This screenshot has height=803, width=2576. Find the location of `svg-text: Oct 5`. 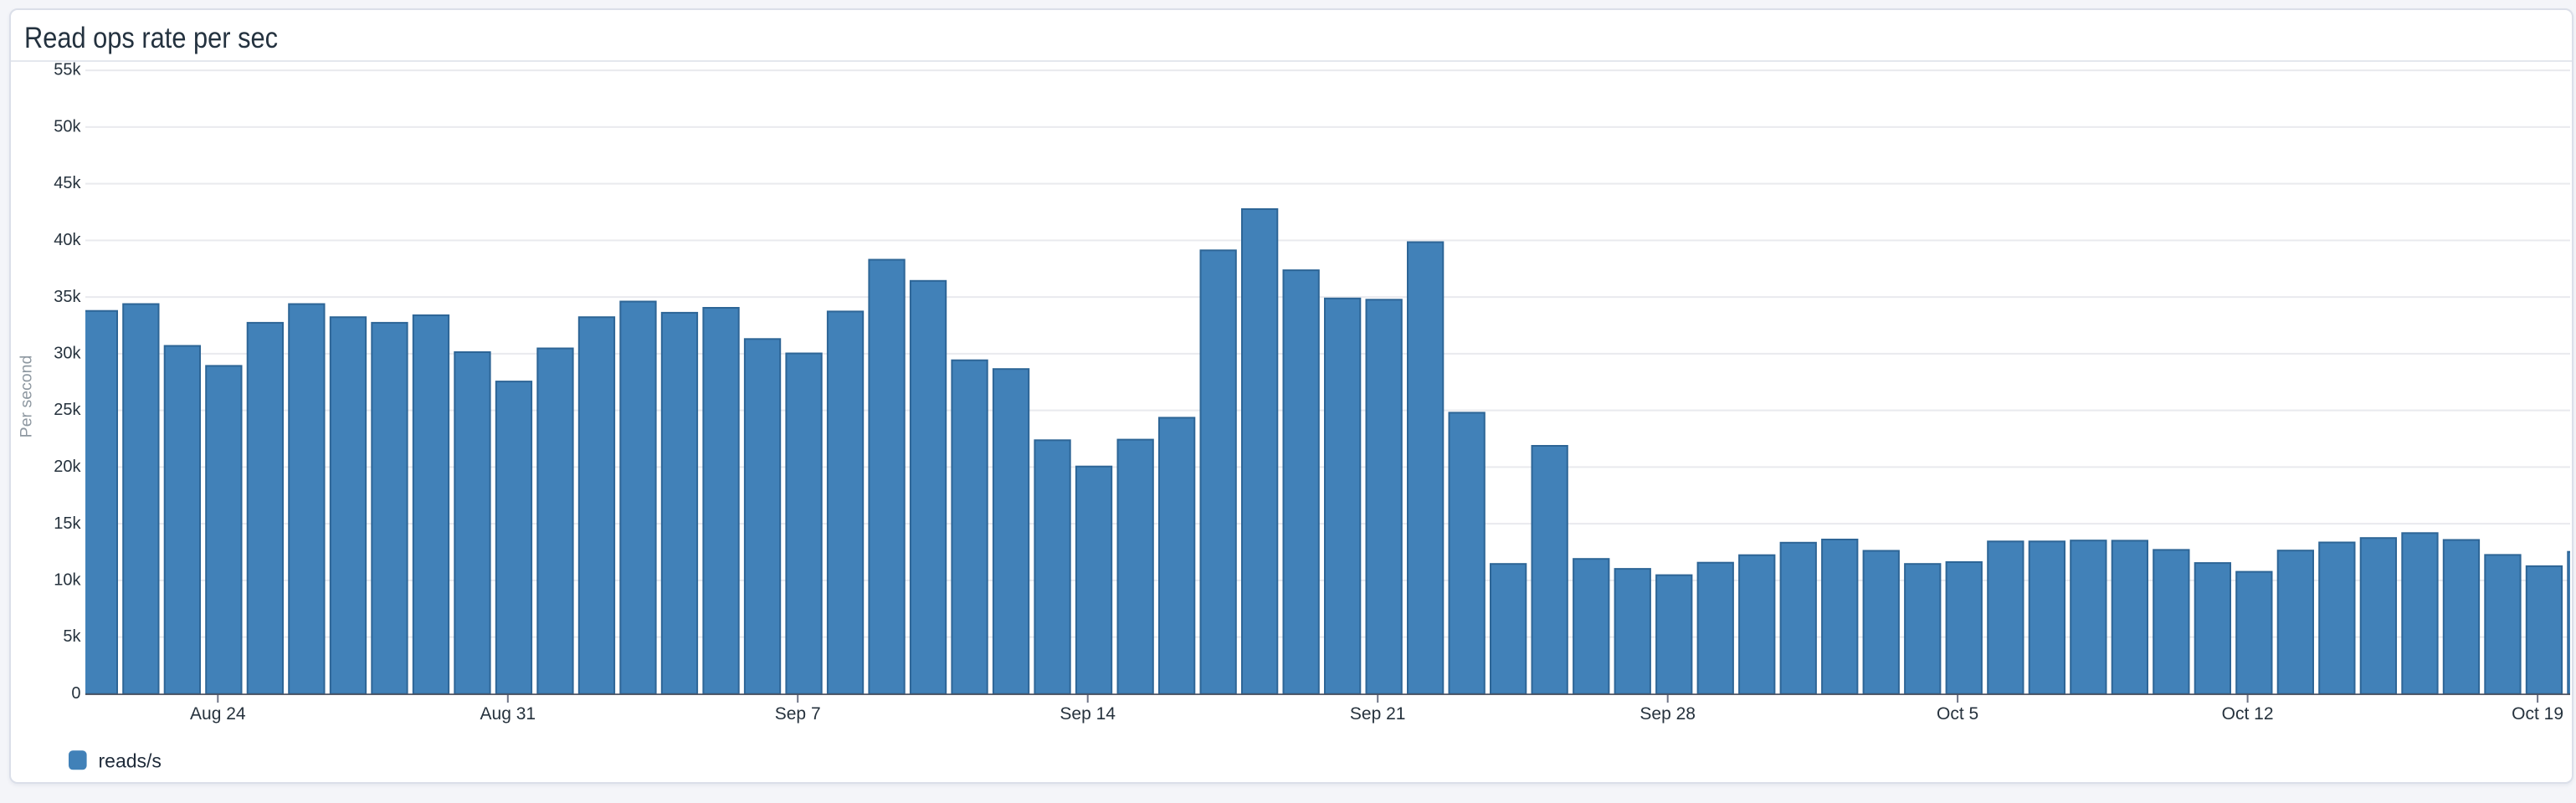

svg-text: Oct 5 is located at coordinates (1957, 714).